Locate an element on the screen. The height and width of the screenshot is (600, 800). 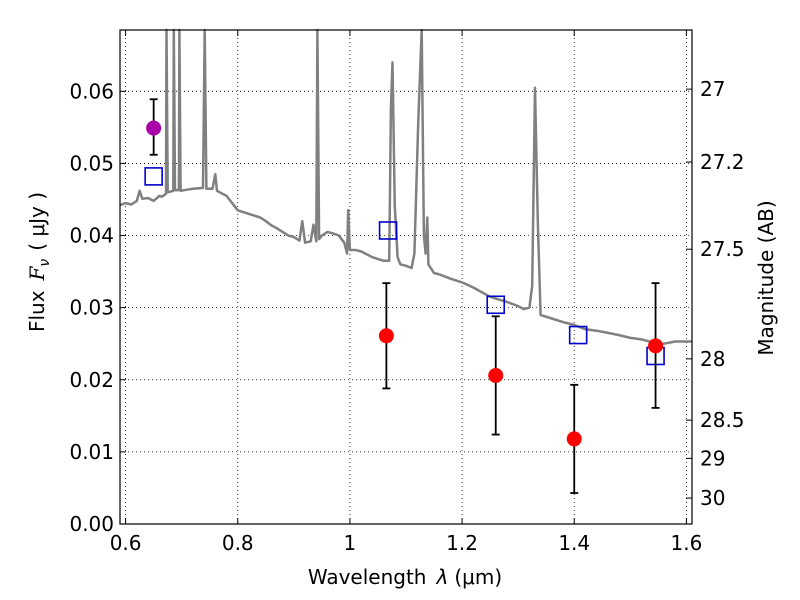
y-axis-title: Flux Fν ( μJy ) is located at coordinates (39, 262).